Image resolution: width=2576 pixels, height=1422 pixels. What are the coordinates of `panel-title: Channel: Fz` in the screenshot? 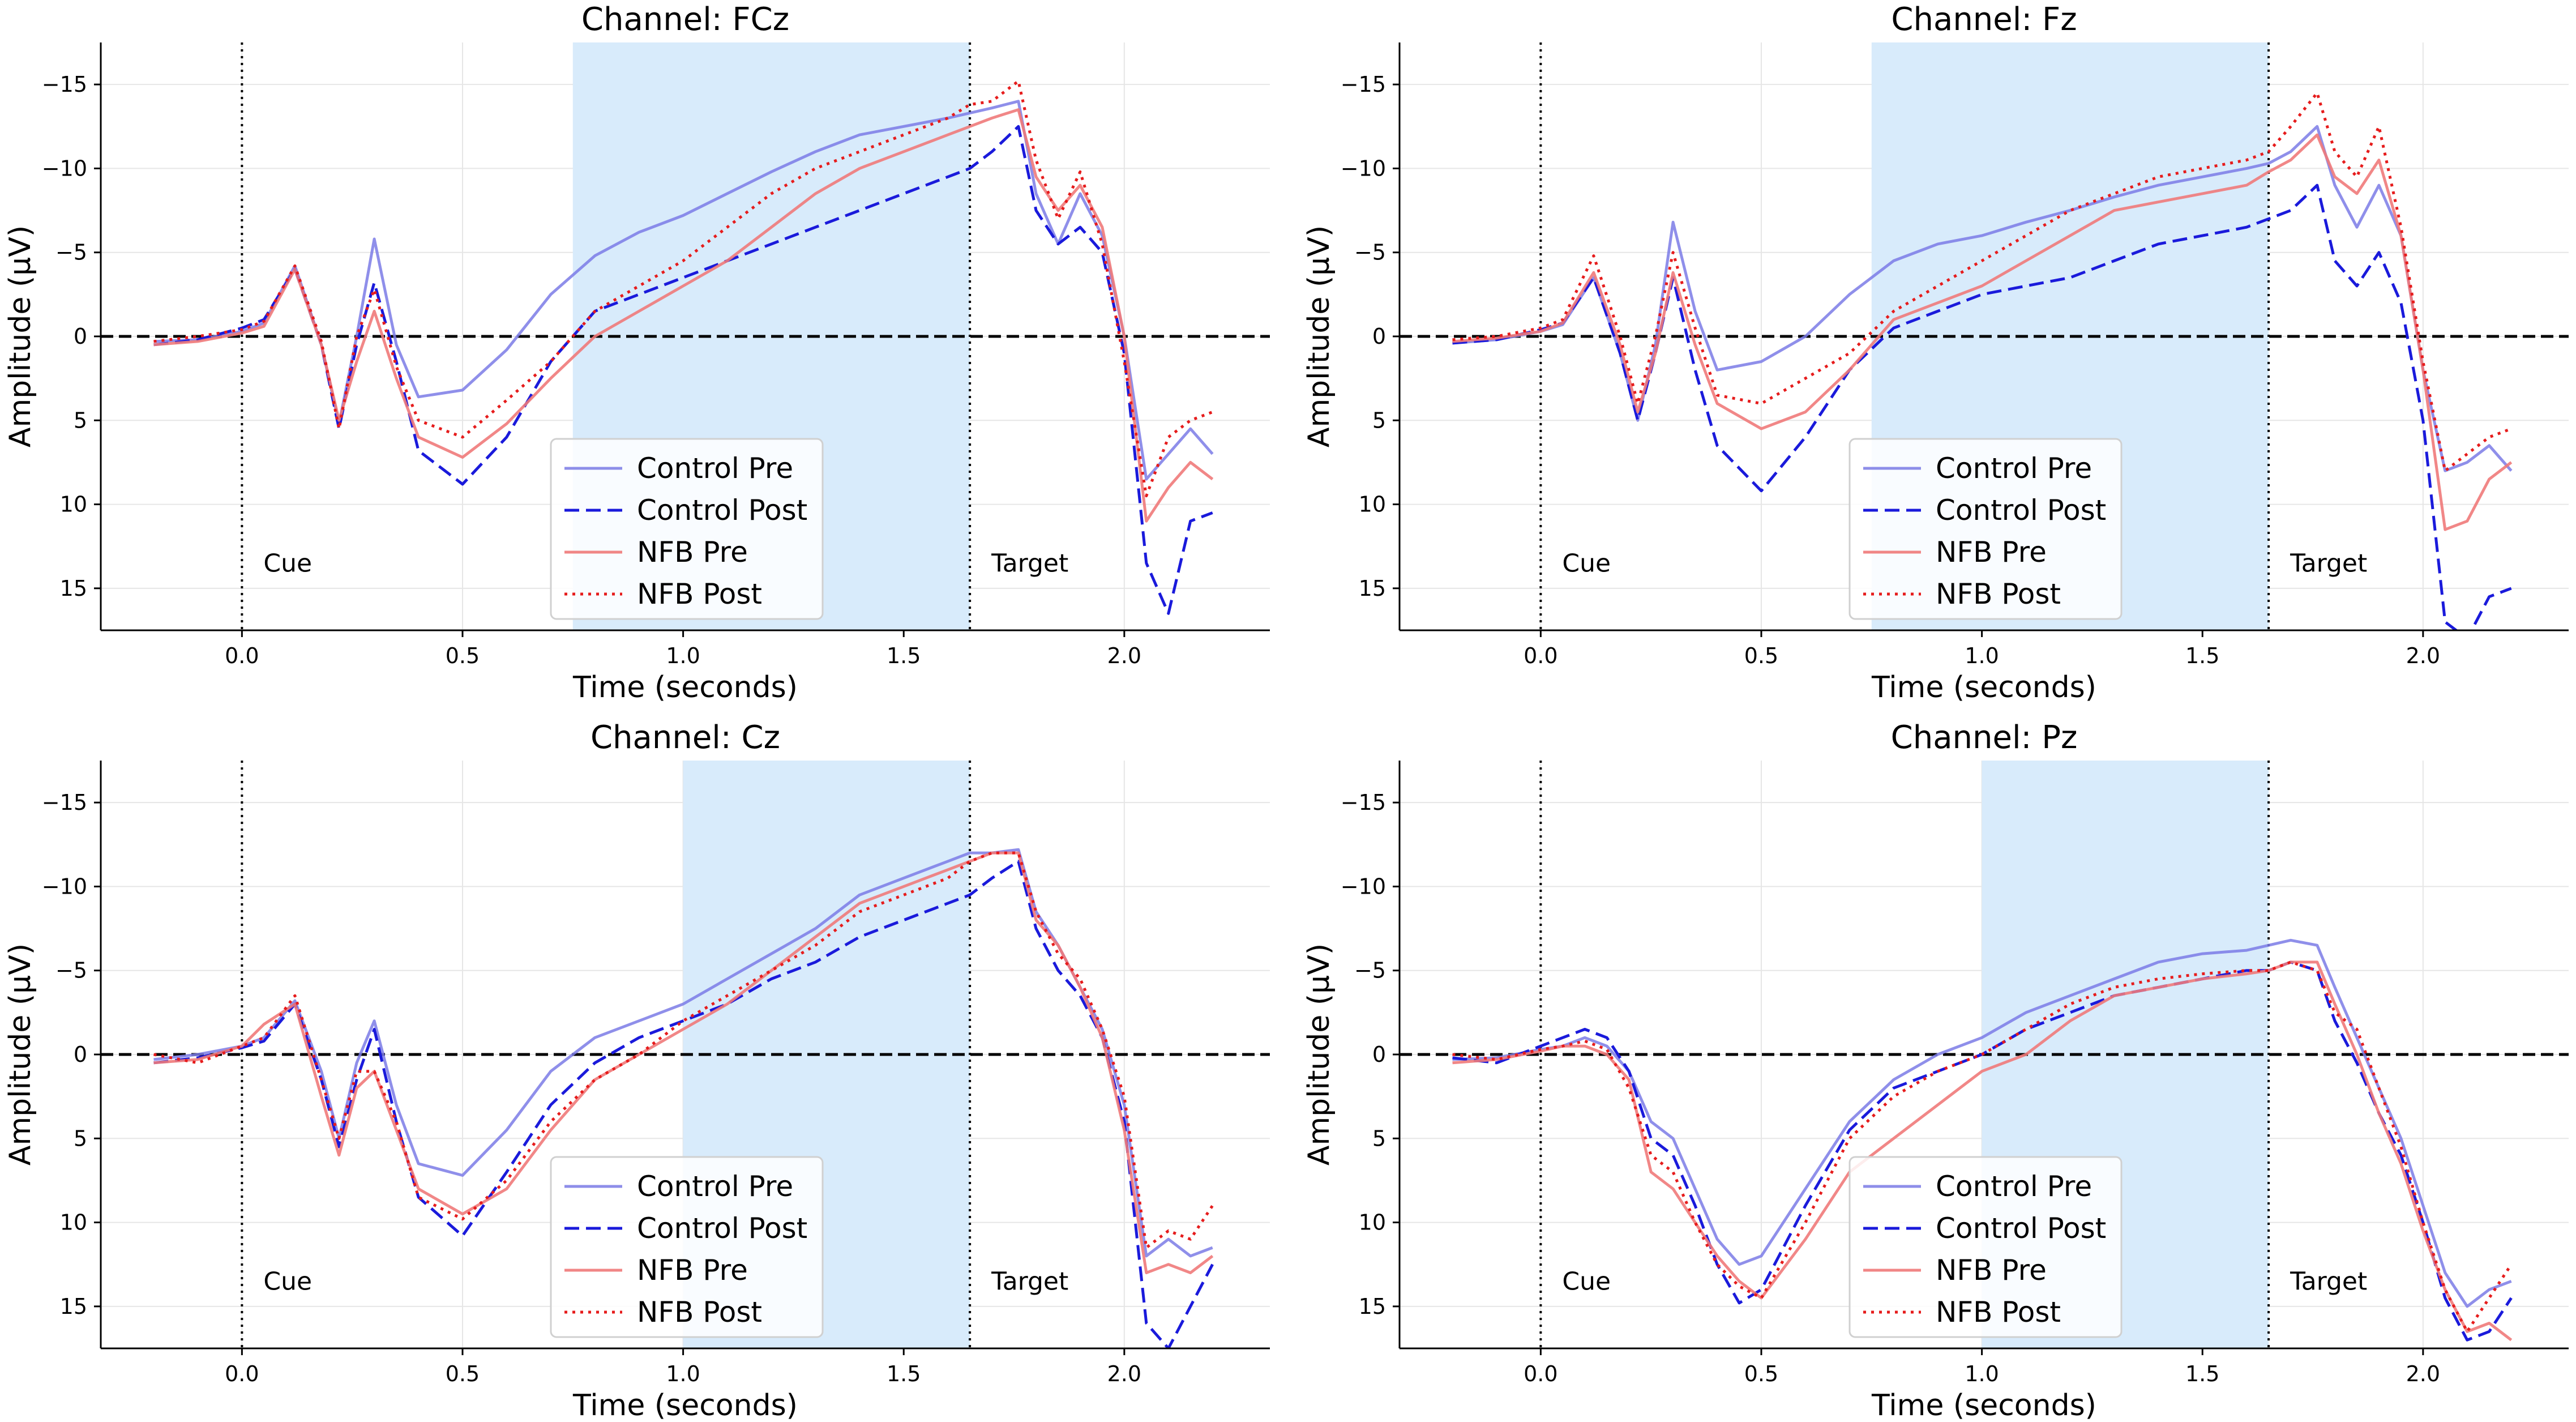 It's located at (1984, 19).